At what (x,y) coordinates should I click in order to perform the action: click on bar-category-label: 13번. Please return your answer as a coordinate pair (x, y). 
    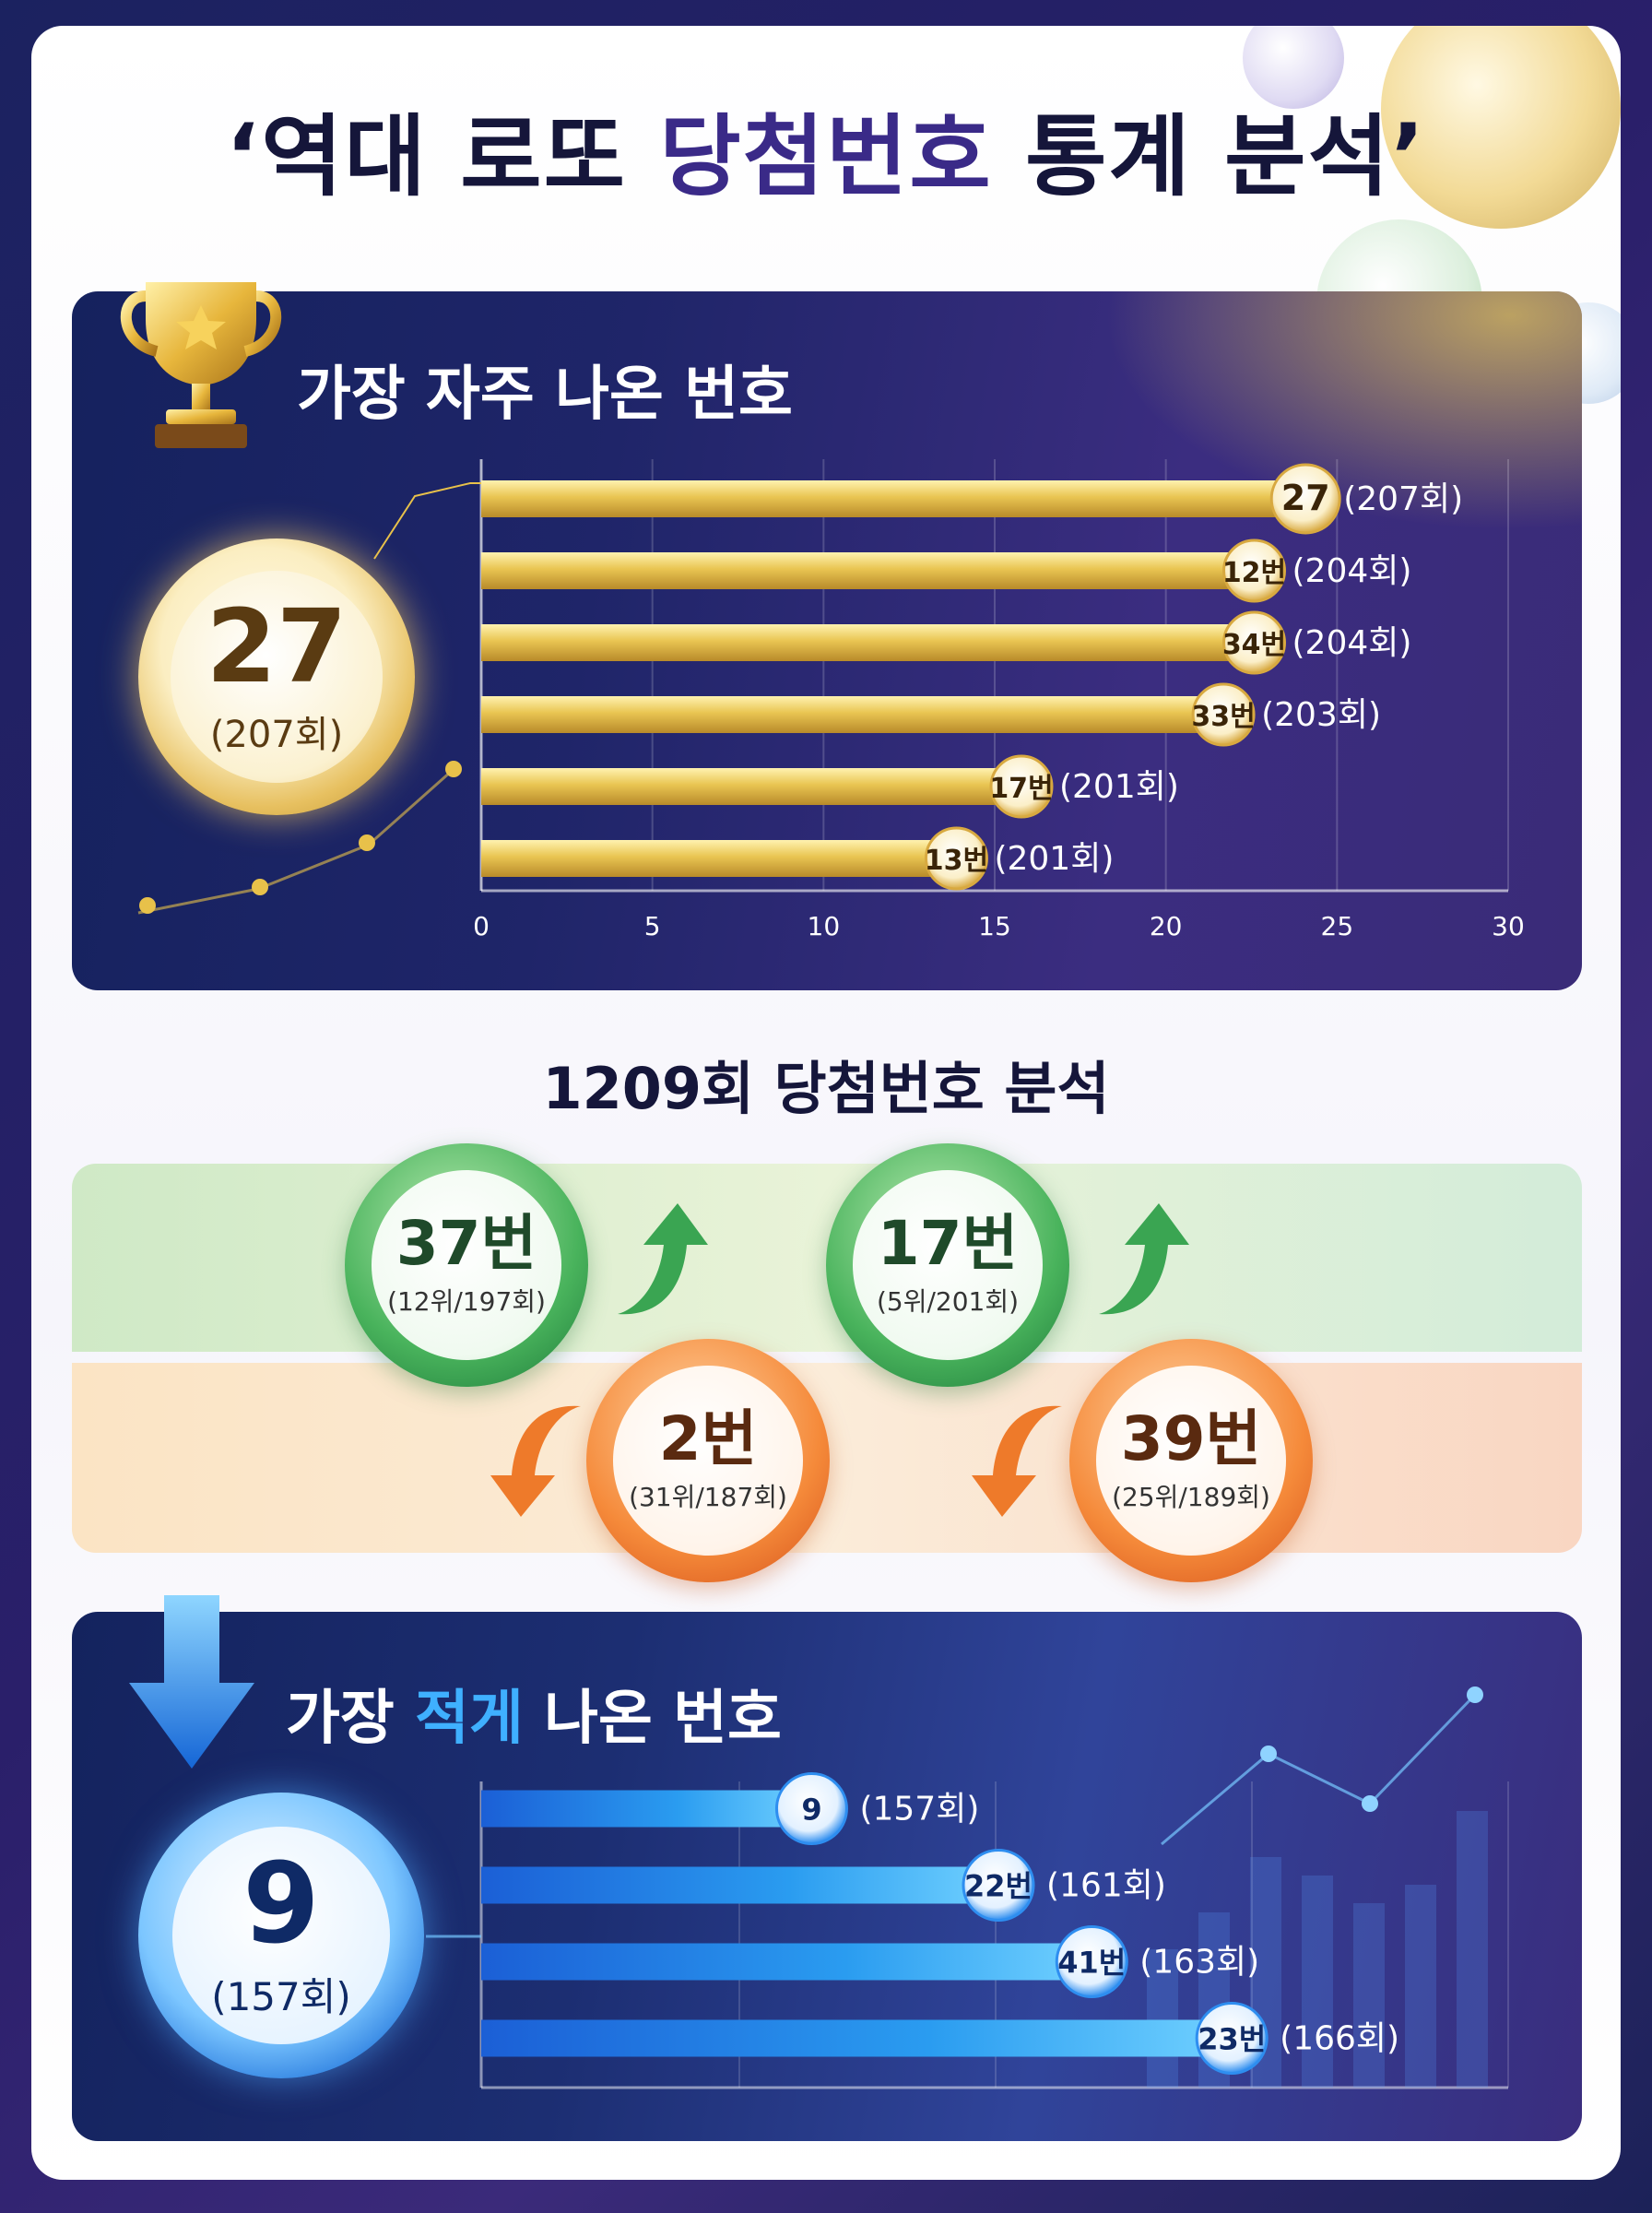
    Looking at the image, I should click on (956, 861).